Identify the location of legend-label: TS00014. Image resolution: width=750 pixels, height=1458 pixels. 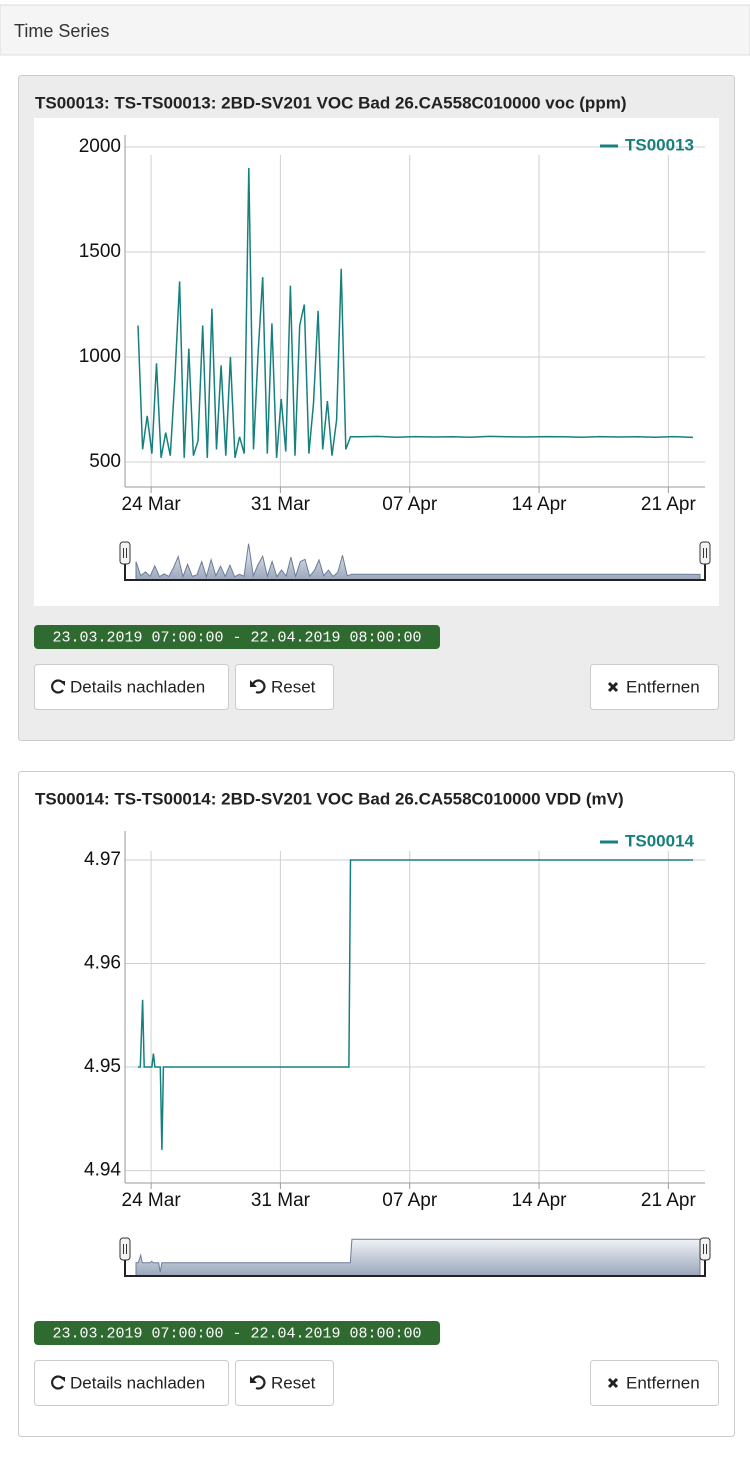
(660, 840).